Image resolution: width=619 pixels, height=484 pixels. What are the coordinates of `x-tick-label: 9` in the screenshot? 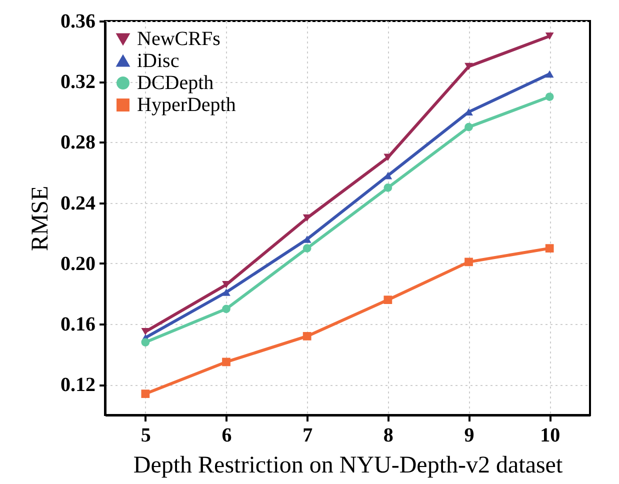 It's located at (469, 435).